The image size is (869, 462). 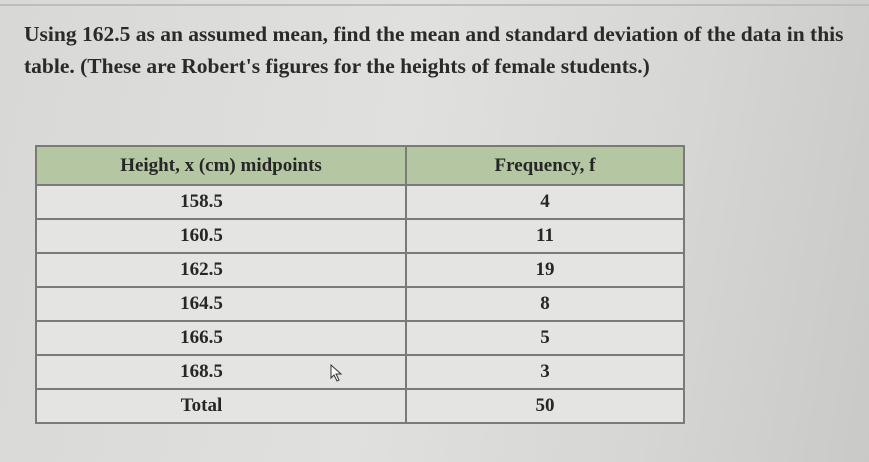 What do you see at coordinates (545, 270) in the screenshot?
I see `frequency-cell: 19` at bounding box center [545, 270].